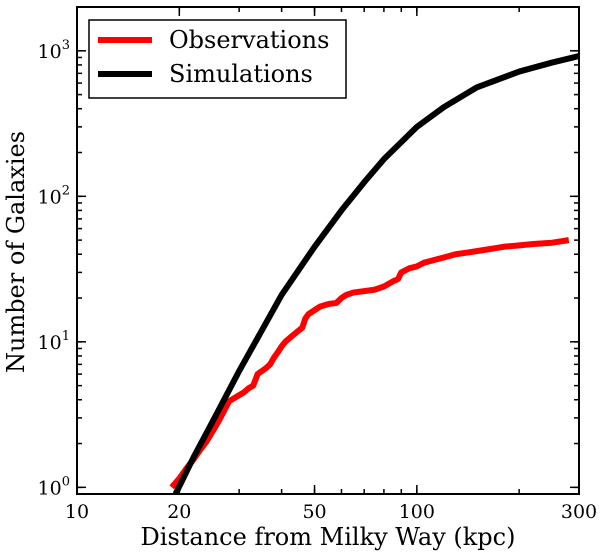 The height and width of the screenshot is (557, 605). Describe the element at coordinates (417, 512) in the screenshot. I see `x-tick-label: 100` at that location.